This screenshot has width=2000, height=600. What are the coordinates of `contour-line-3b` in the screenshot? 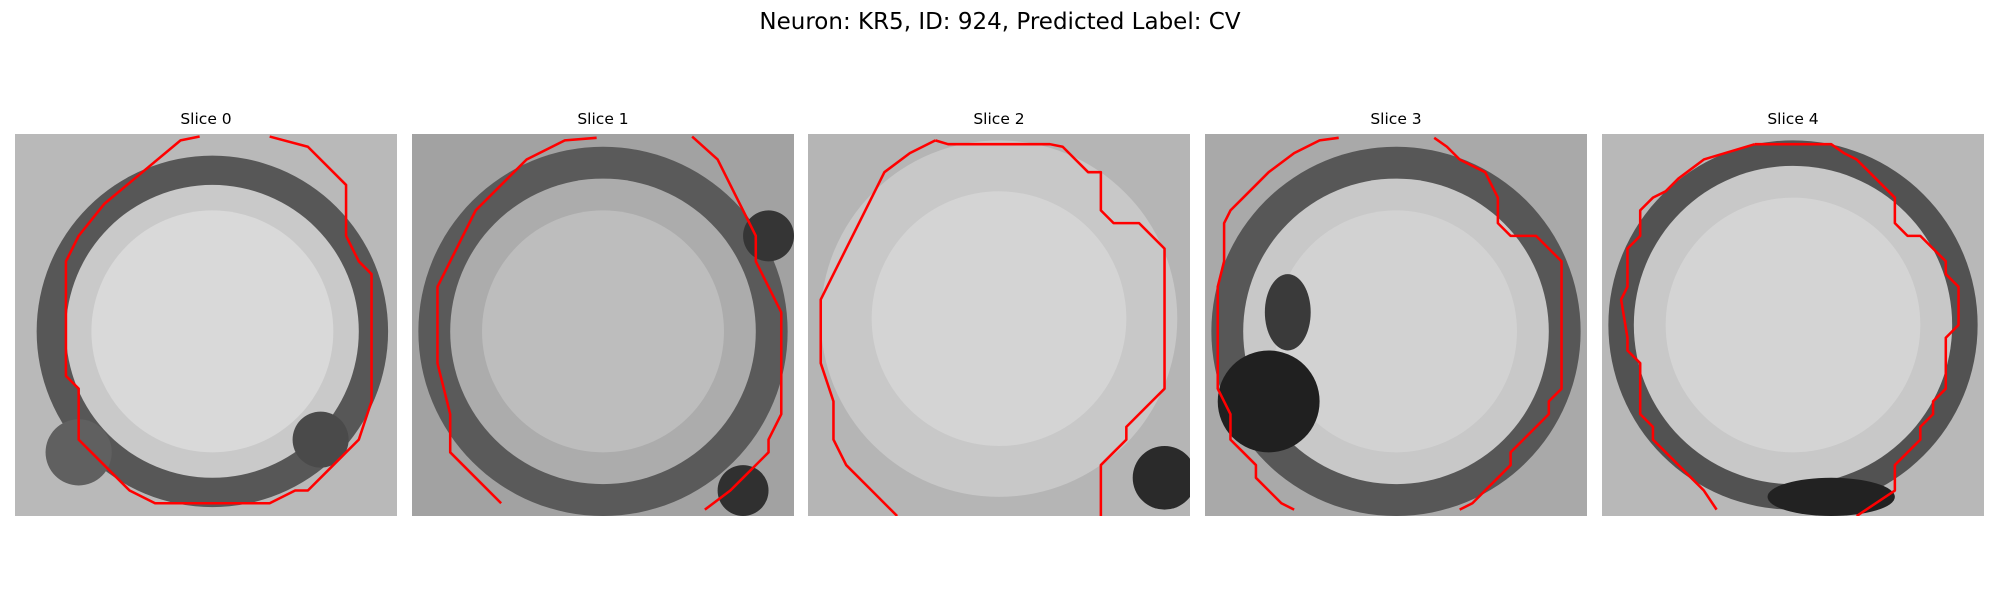 It's located at (1498, 323).